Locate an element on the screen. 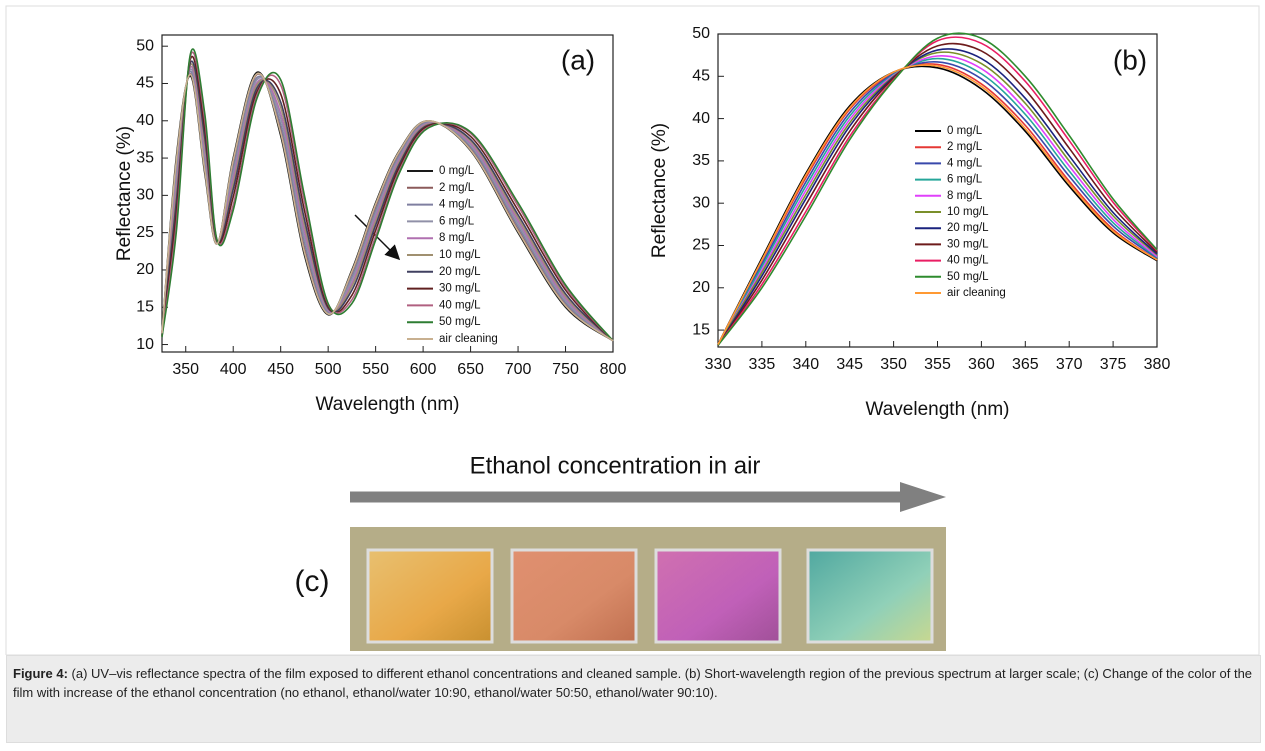 The width and height of the screenshot is (1265, 751). y-tick-label: 10 is located at coordinates (145, 344).